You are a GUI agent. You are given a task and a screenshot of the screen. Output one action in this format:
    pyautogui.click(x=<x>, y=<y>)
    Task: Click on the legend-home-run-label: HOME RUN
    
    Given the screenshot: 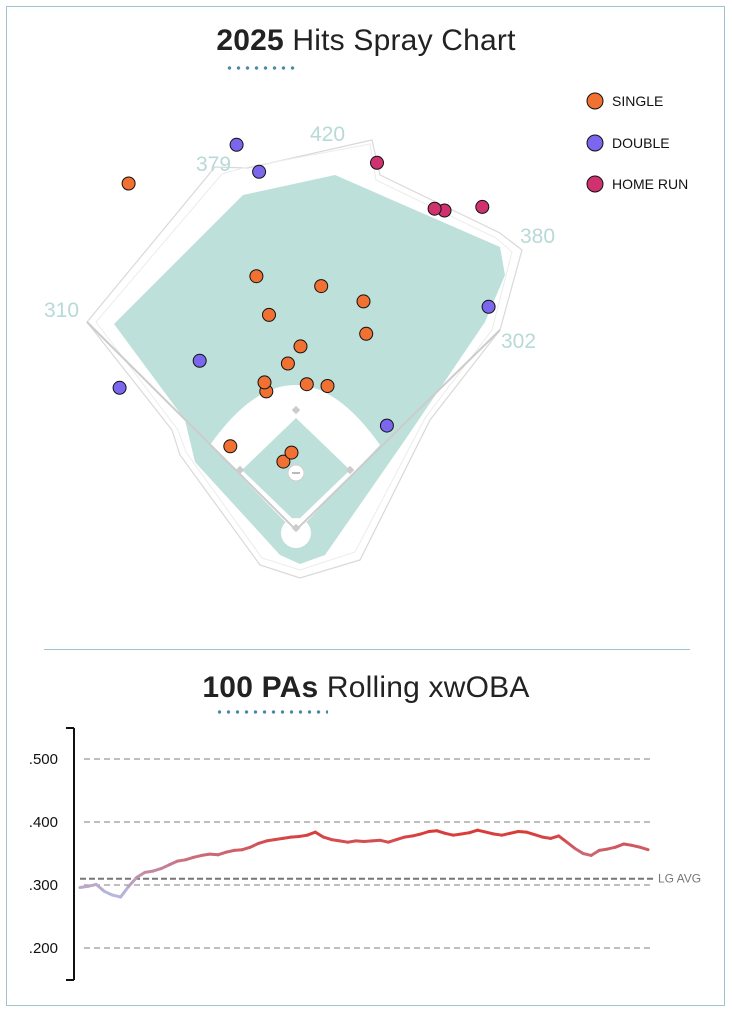 What is the action you would take?
    pyautogui.click(x=650, y=184)
    